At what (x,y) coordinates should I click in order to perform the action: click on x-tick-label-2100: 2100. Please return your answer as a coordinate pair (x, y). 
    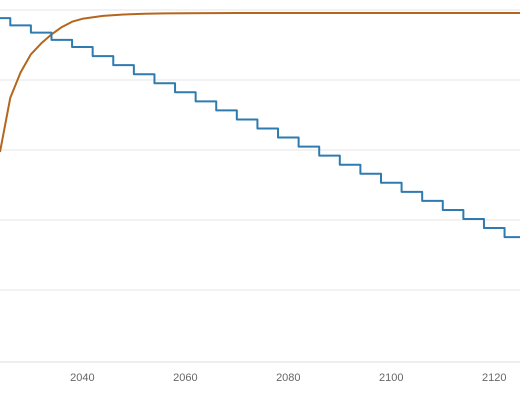
    Looking at the image, I should click on (391, 378).